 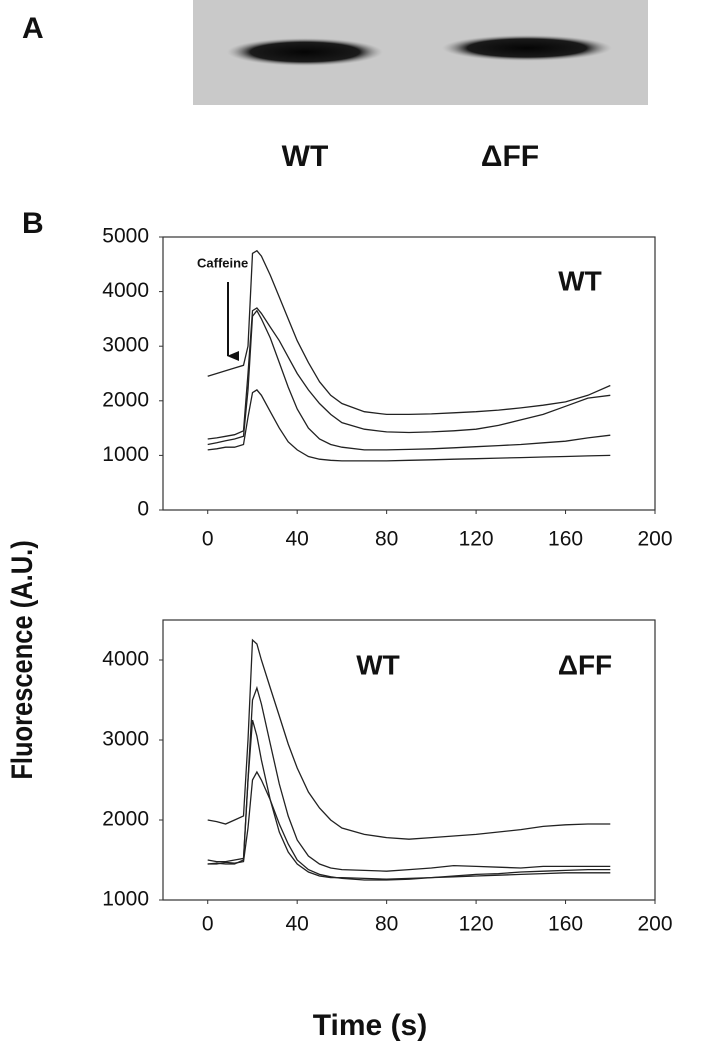 What do you see at coordinates (510, 156) in the screenshot?
I see `lane-label: ΔFF` at bounding box center [510, 156].